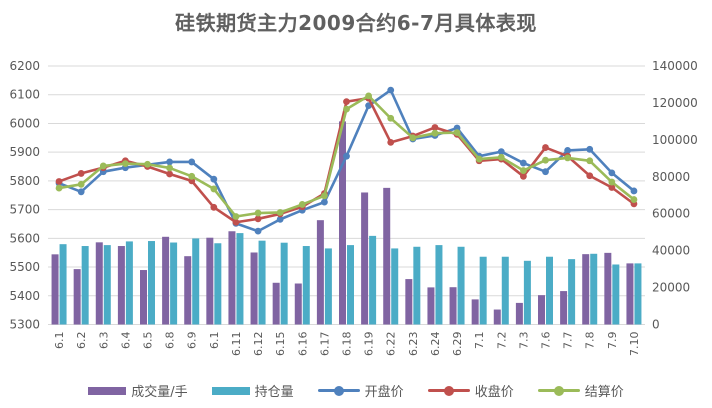 The width and height of the screenshot is (712, 408). I want to click on settle-line-swatch-icon, so click(558, 391).